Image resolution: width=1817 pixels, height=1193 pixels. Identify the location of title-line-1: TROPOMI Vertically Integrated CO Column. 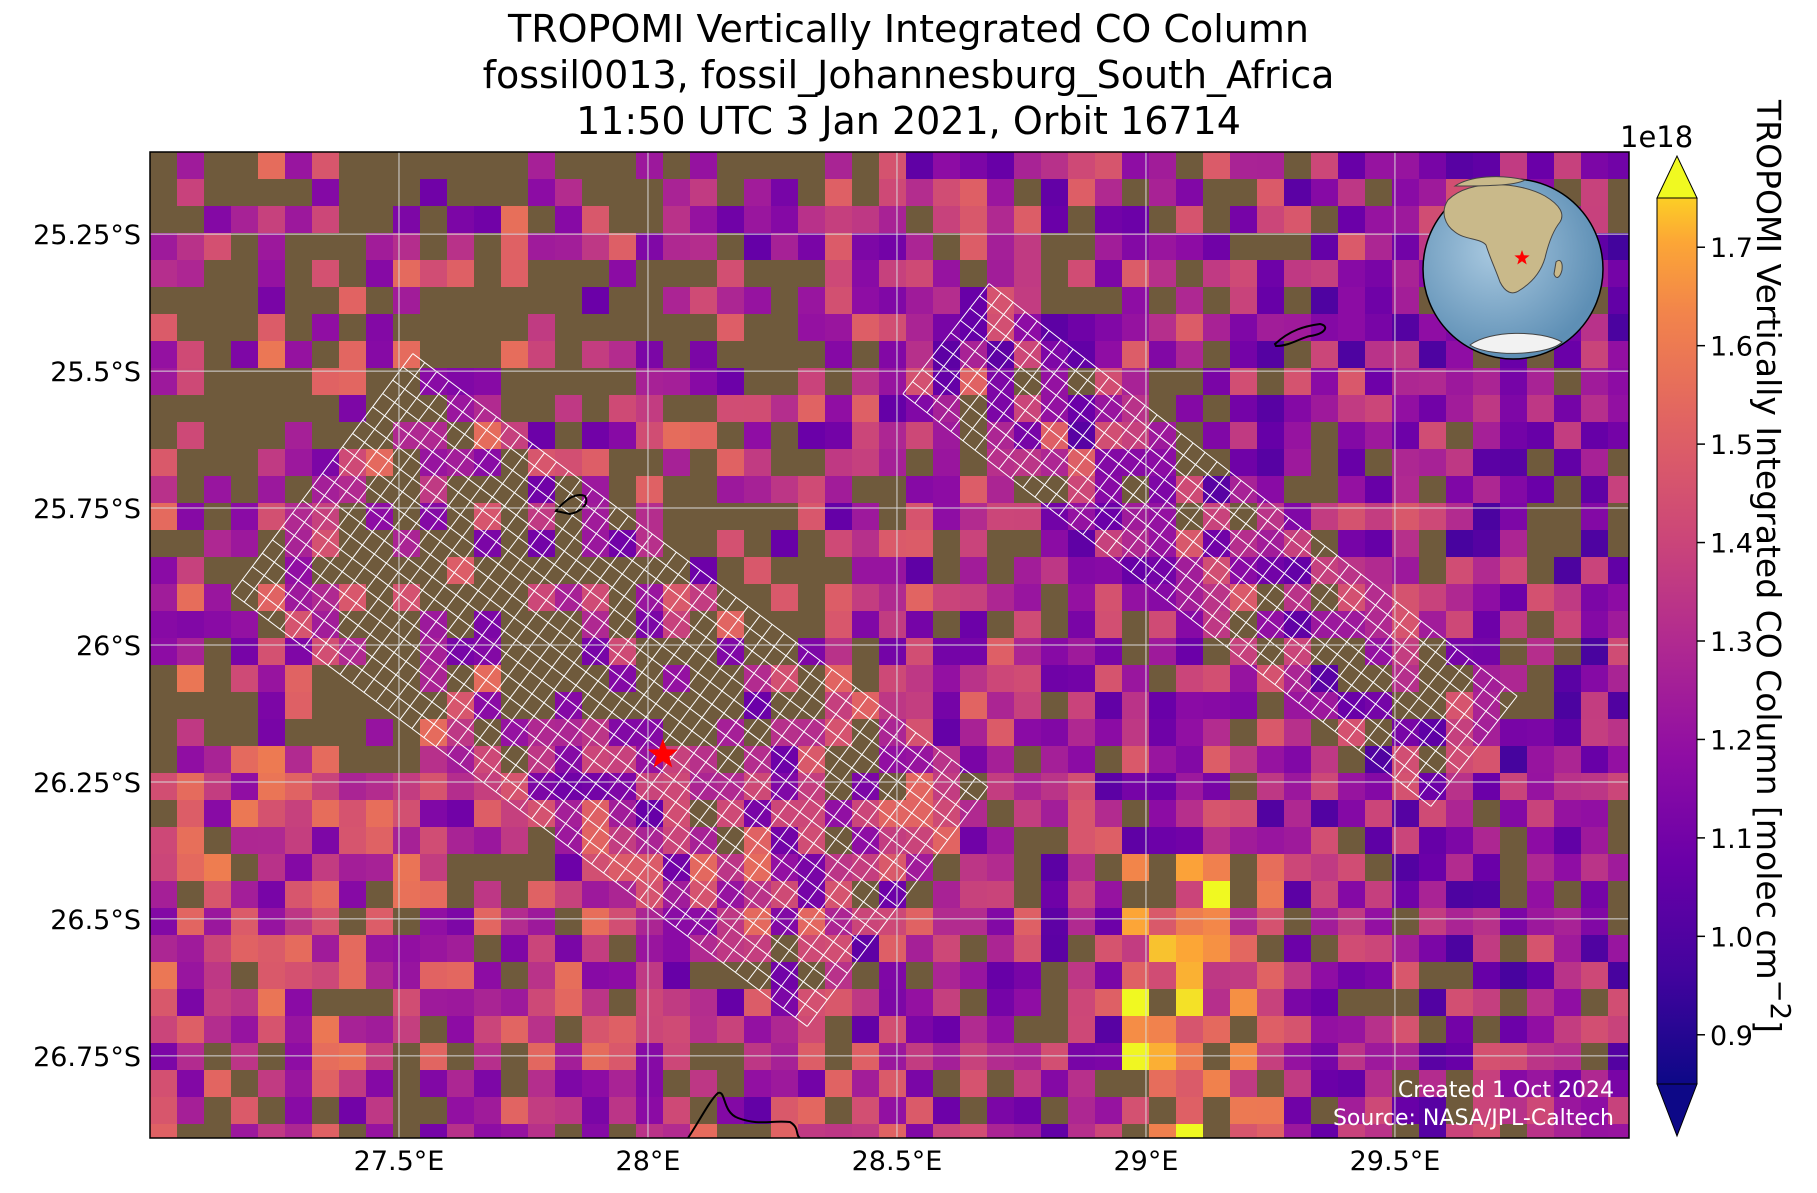
(908, 29).